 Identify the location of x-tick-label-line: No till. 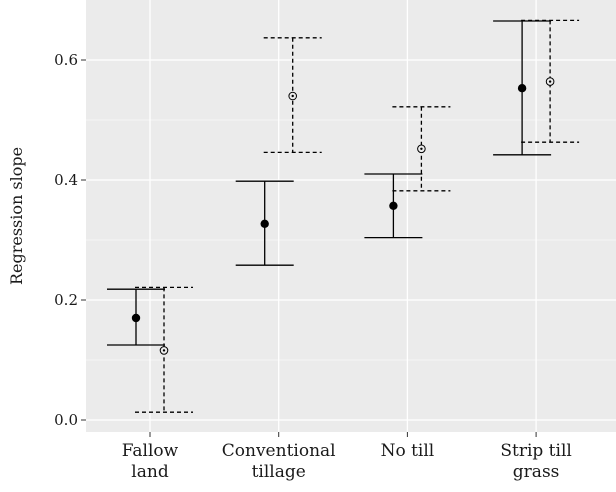
(408, 451).